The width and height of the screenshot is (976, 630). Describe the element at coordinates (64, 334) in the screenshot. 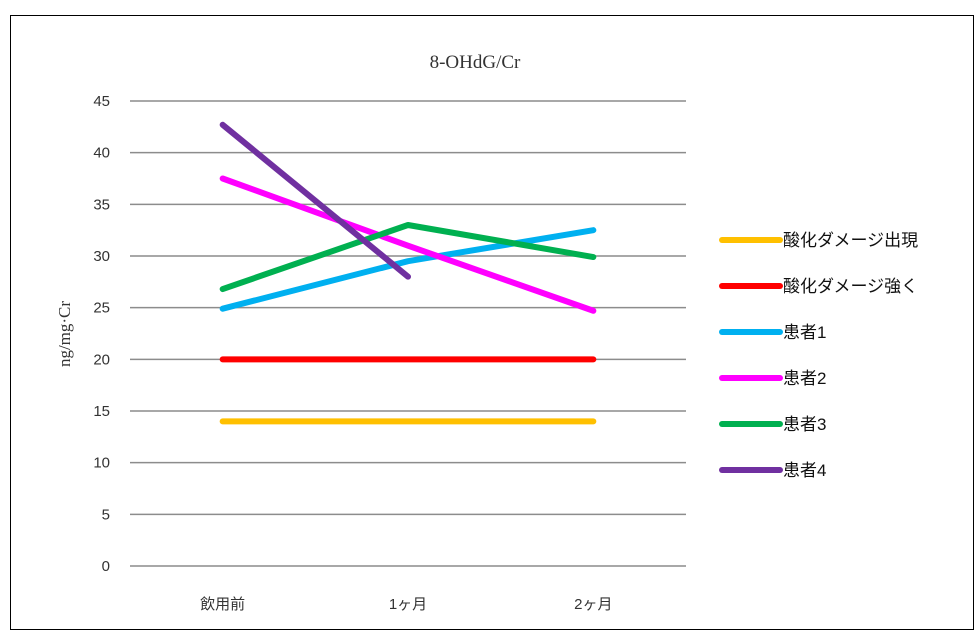

I see `y-axis-label: ng/mg·Cr` at that location.